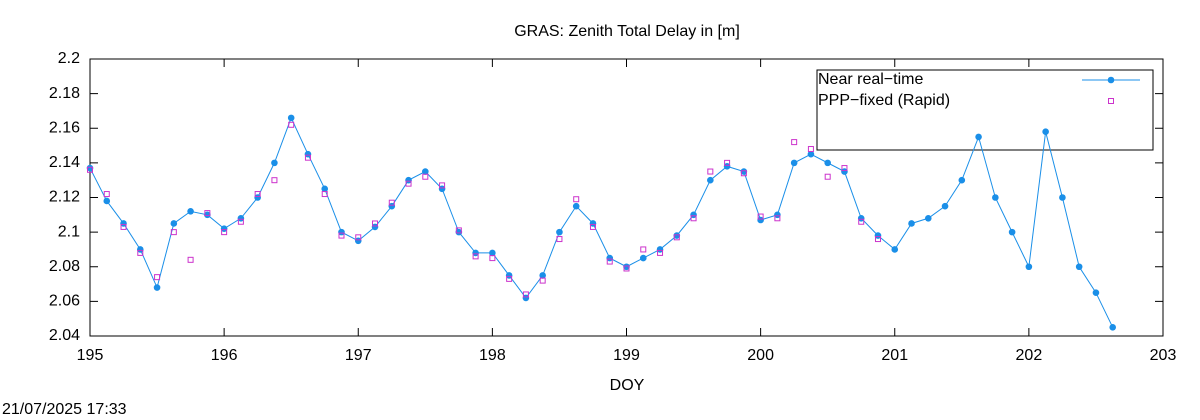  What do you see at coordinates (358, 355) in the screenshot?
I see `x-tick-label: 197` at bounding box center [358, 355].